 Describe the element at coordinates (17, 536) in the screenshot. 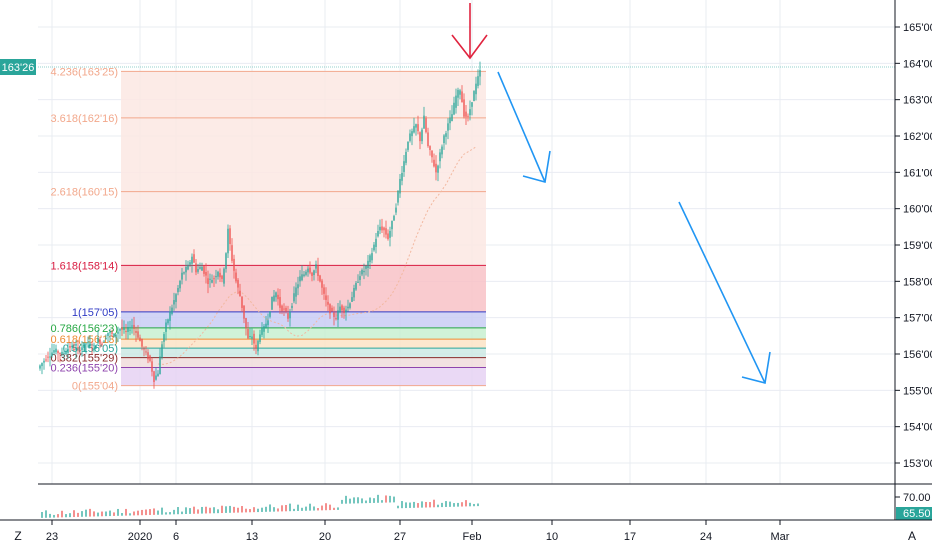

I see `zoom-button: Z` at that location.